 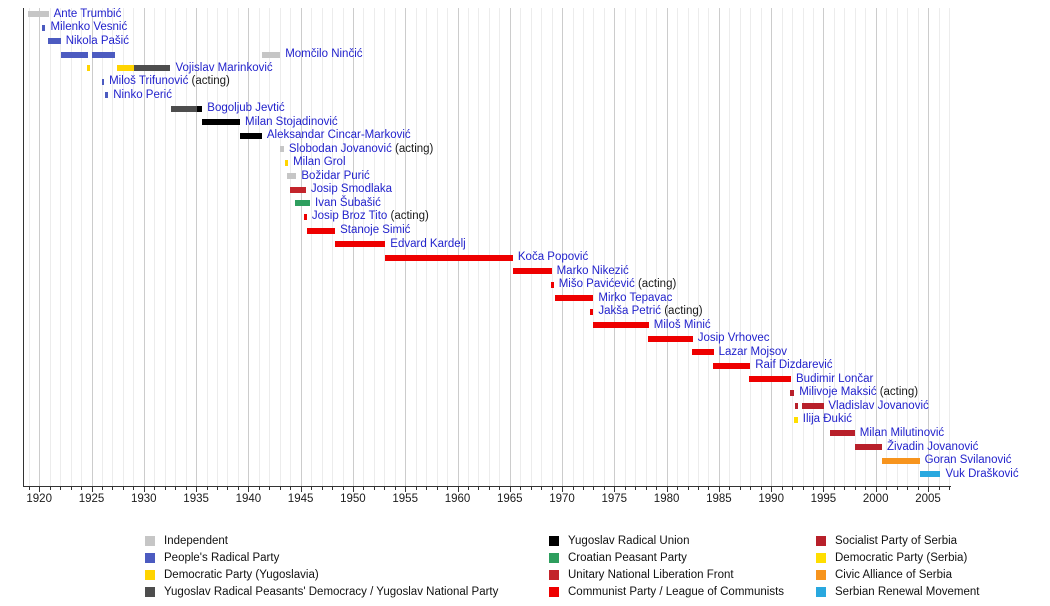 I want to click on minister-name-link: Vojislav Marinković, so click(x=224, y=67).